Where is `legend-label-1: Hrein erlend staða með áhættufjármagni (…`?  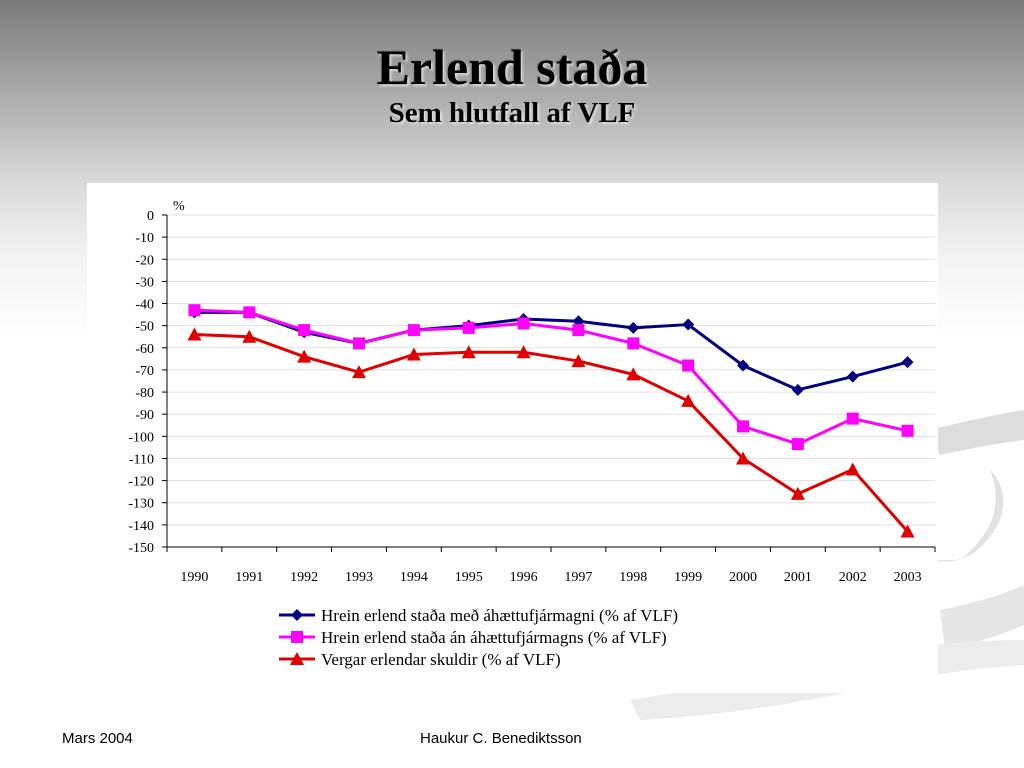
legend-label-1: Hrein erlend staða með áhættufjármagni (… is located at coordinates (499, 615).